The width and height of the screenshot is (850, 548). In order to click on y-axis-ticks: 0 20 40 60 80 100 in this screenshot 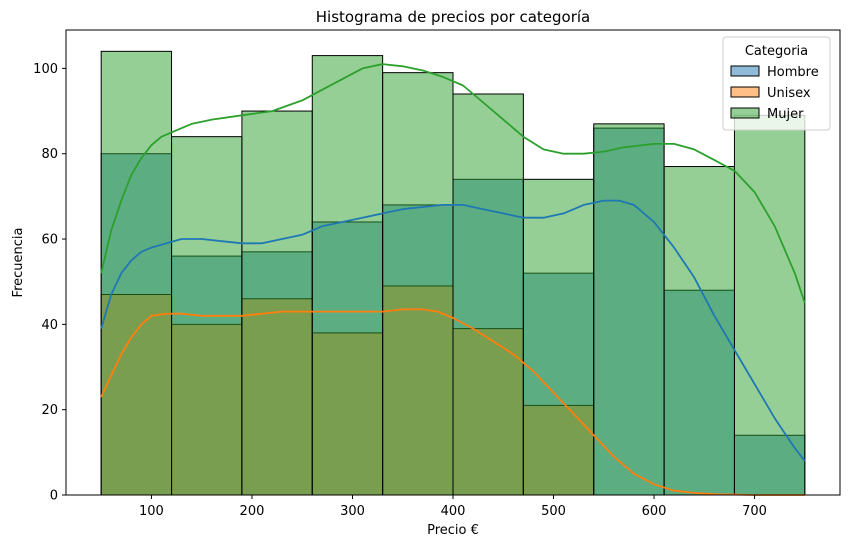, I will do `click(49, 283)`.